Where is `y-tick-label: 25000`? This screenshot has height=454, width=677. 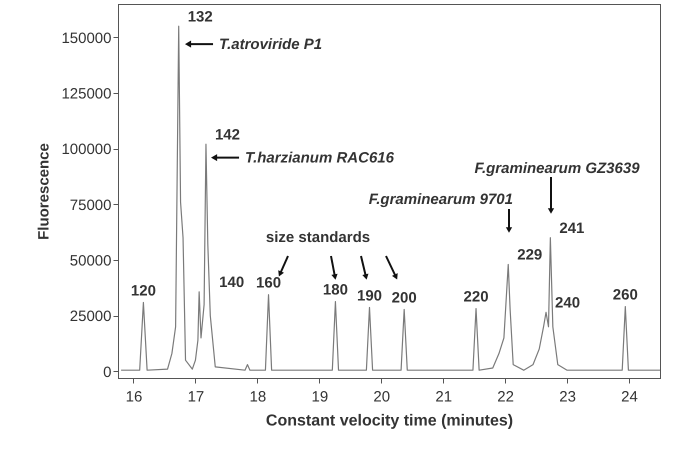
y-tick-label: 25000 is located at coordinates (91, 317).